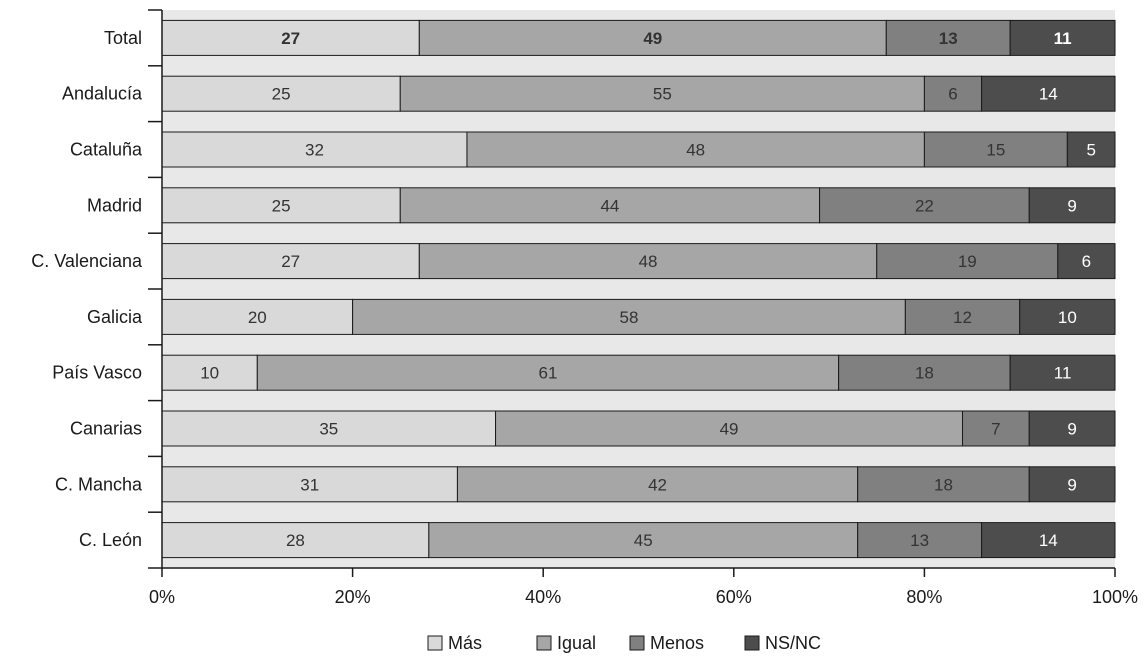 The height and width of the screenshot is (658, 1147). Describe the element at coordinates (99, 484) in the screenshot. I see `category-label: C. Mancha` at that location.